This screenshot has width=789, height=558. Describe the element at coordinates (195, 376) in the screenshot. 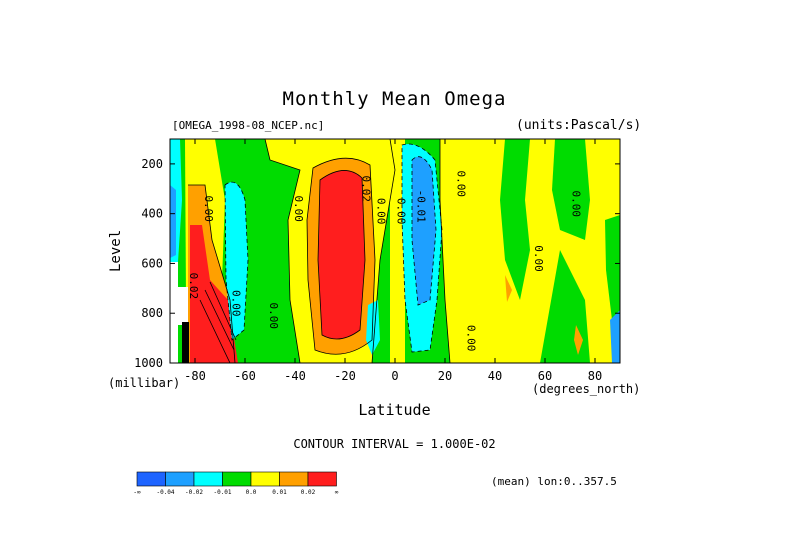

I see `x-tick-label: -80` at that location.